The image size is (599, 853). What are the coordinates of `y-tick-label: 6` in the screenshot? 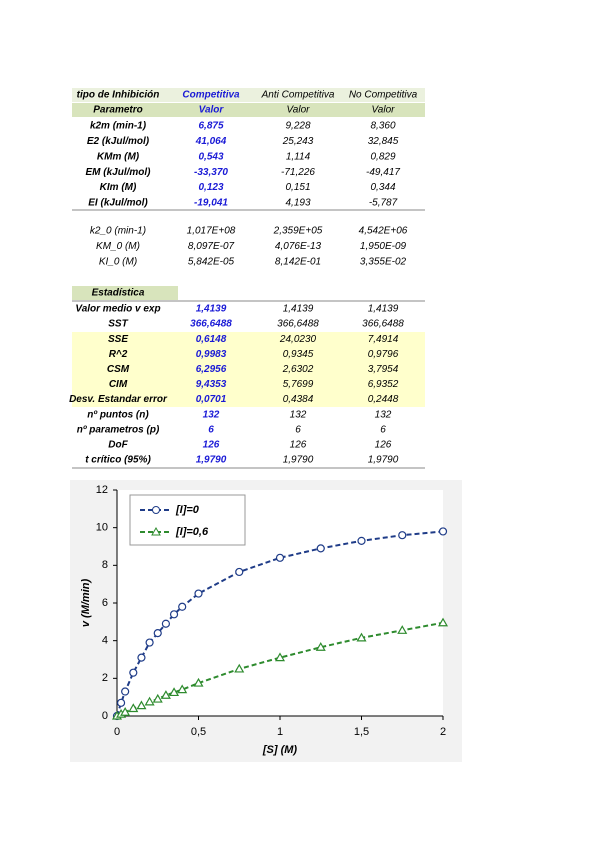 It's located at (105, 603).